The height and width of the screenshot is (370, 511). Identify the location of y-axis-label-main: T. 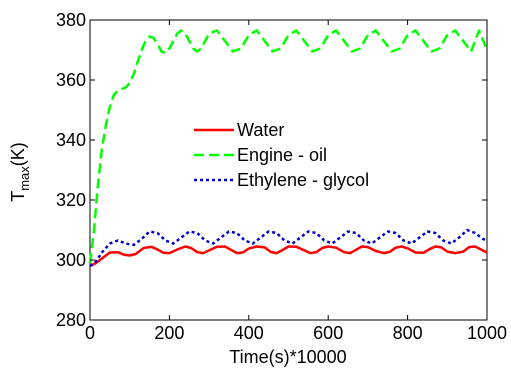
(18, 196).